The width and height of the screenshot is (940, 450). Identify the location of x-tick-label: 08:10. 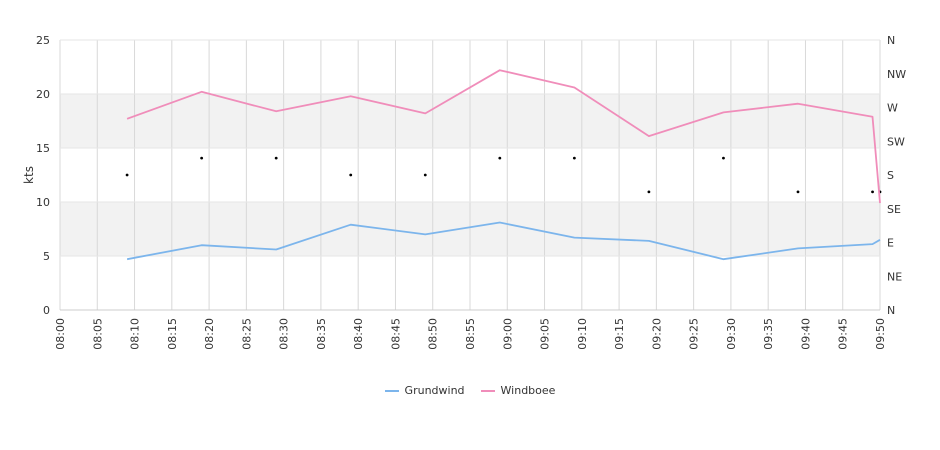
(135, 334).